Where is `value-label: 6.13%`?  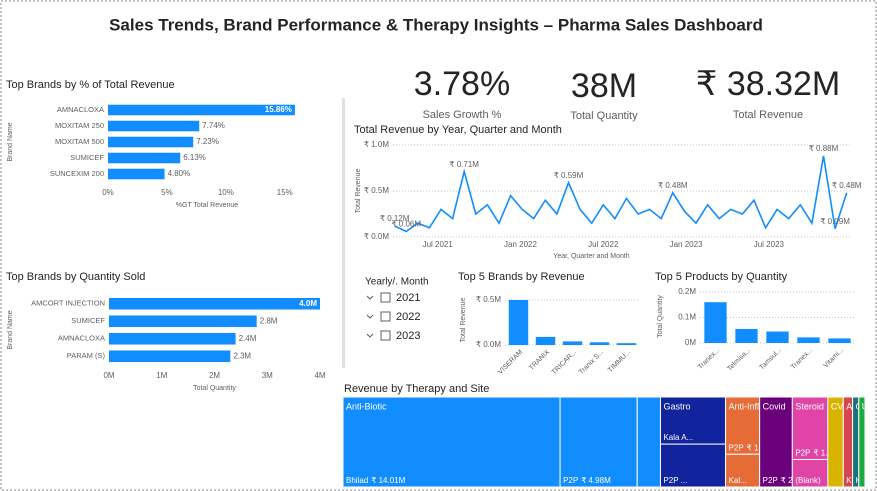 value-label: 6.13% is located at coordinates (194, 157).